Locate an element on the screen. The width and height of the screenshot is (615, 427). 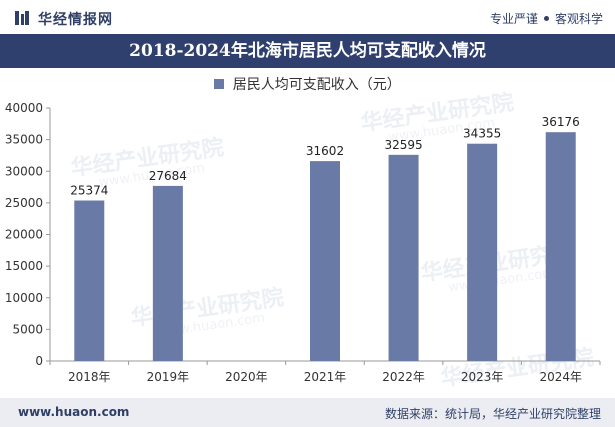
data-label: 34355 is located at coordinates (482, 134).